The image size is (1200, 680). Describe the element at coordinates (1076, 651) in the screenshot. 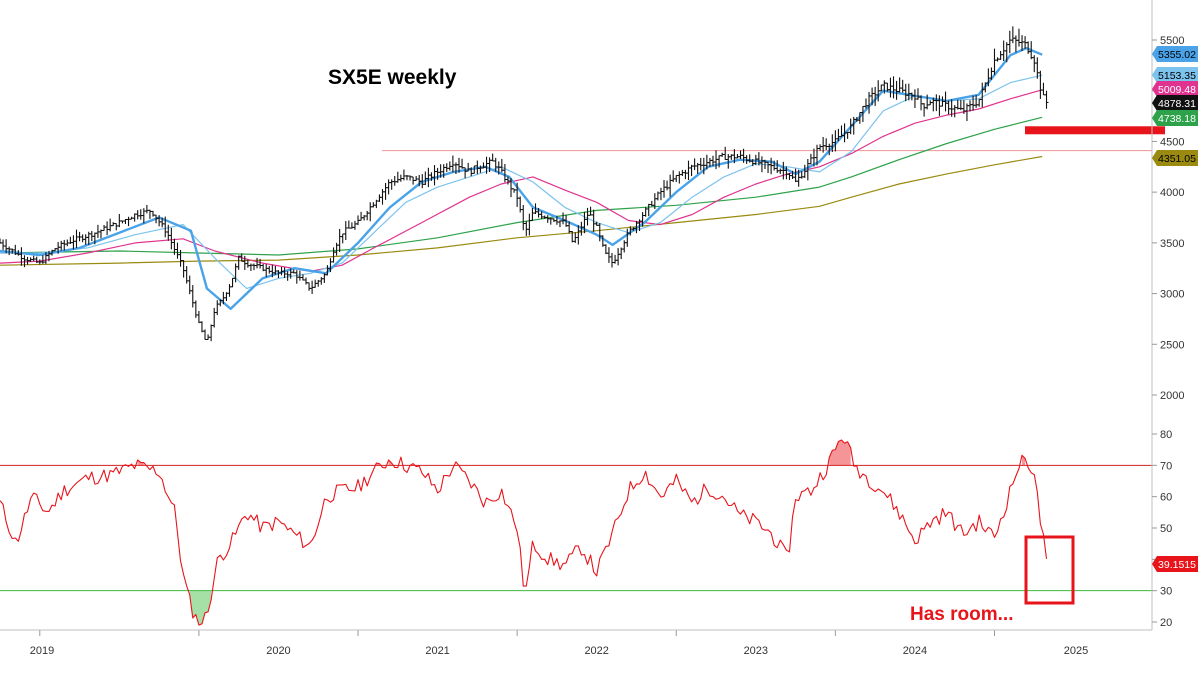

I see `x-tick-label: 2025` at that location.